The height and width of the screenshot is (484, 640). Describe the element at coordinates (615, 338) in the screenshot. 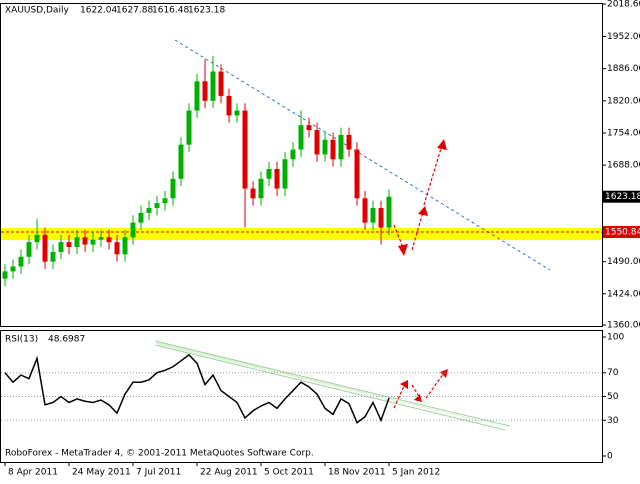

I see `y-tick-label: 100` at that location.